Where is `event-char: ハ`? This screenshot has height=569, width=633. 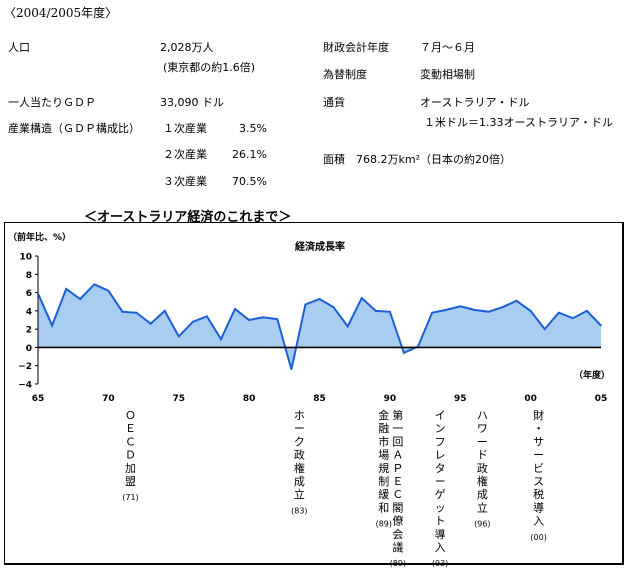
event-char: ハ is located at coordinates (482, 415).